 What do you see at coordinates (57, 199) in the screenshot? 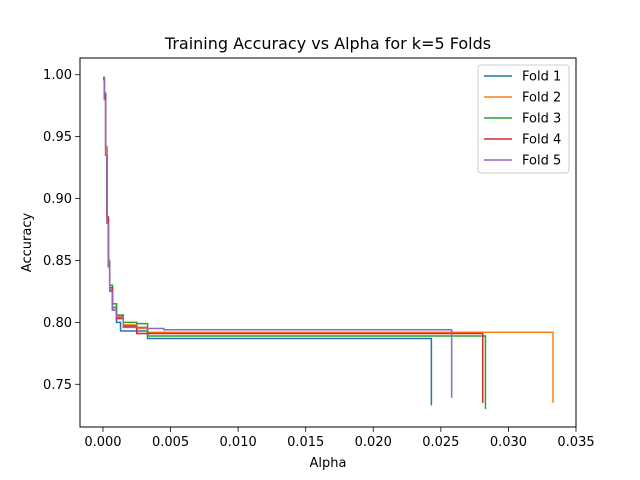
I see `y-tick-label: 0.90` at bounding box center [57, 199].